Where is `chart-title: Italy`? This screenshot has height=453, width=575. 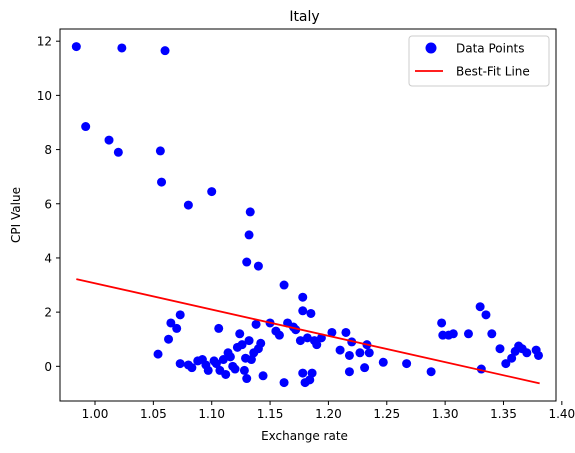 chart-title: Italy is located at coordinates (304, 17).